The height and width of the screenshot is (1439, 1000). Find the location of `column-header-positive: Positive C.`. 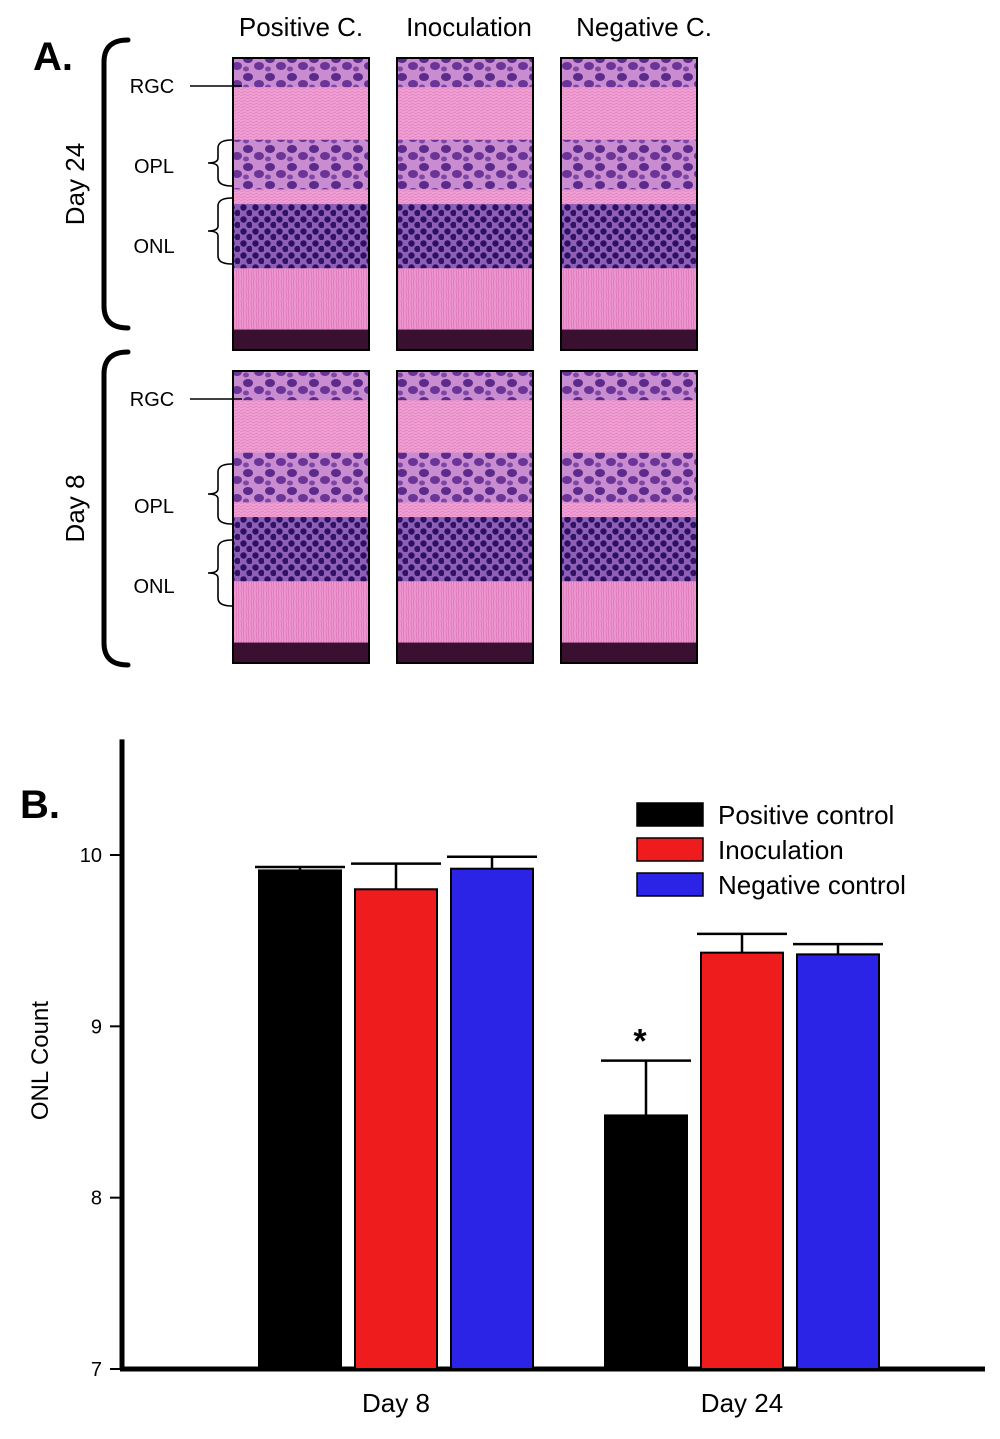

column-header-positive: Positive C. is located at coordinates (301, 27).